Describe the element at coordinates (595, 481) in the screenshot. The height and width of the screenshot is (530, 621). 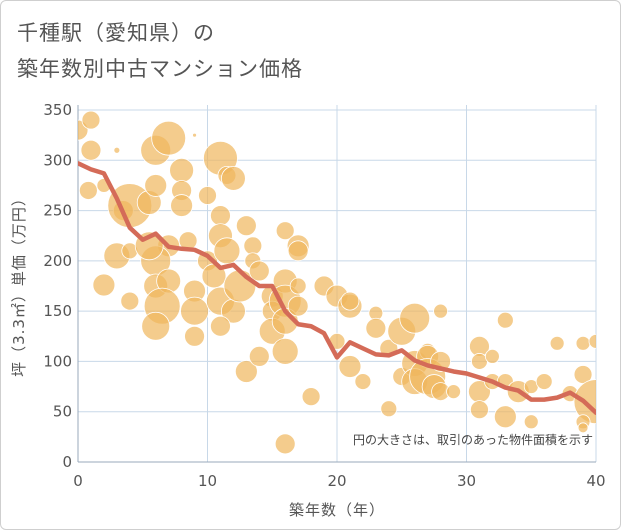
I see `x-tick-label: 40` at that location.